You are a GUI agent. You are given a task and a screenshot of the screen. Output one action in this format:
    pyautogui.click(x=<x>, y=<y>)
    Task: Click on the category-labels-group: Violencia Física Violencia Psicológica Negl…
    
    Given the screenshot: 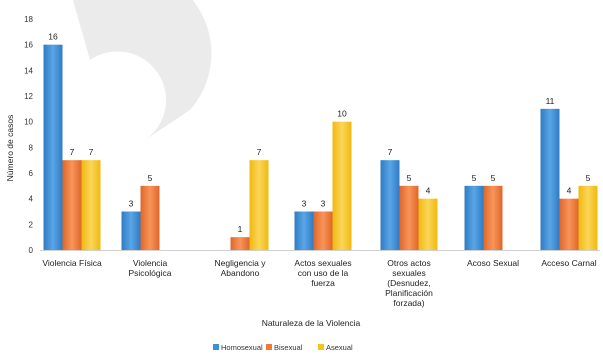 What is the action you would take?
    pyautogui.click(x=319, y=283)
    